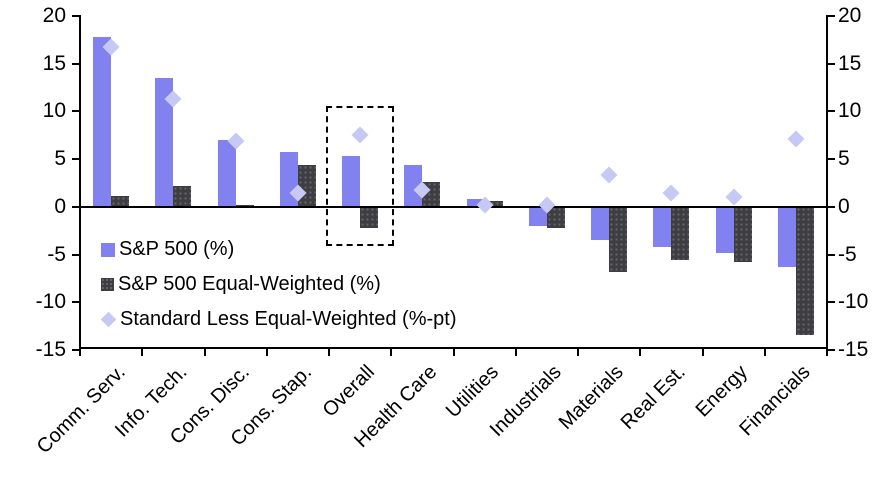 The width and height of the screenshot is (888, 490). What do you see at coordinates (50, 349) in the screenshot?
I see `y-tick-label-left: -15` at bounding box center [50, 349].